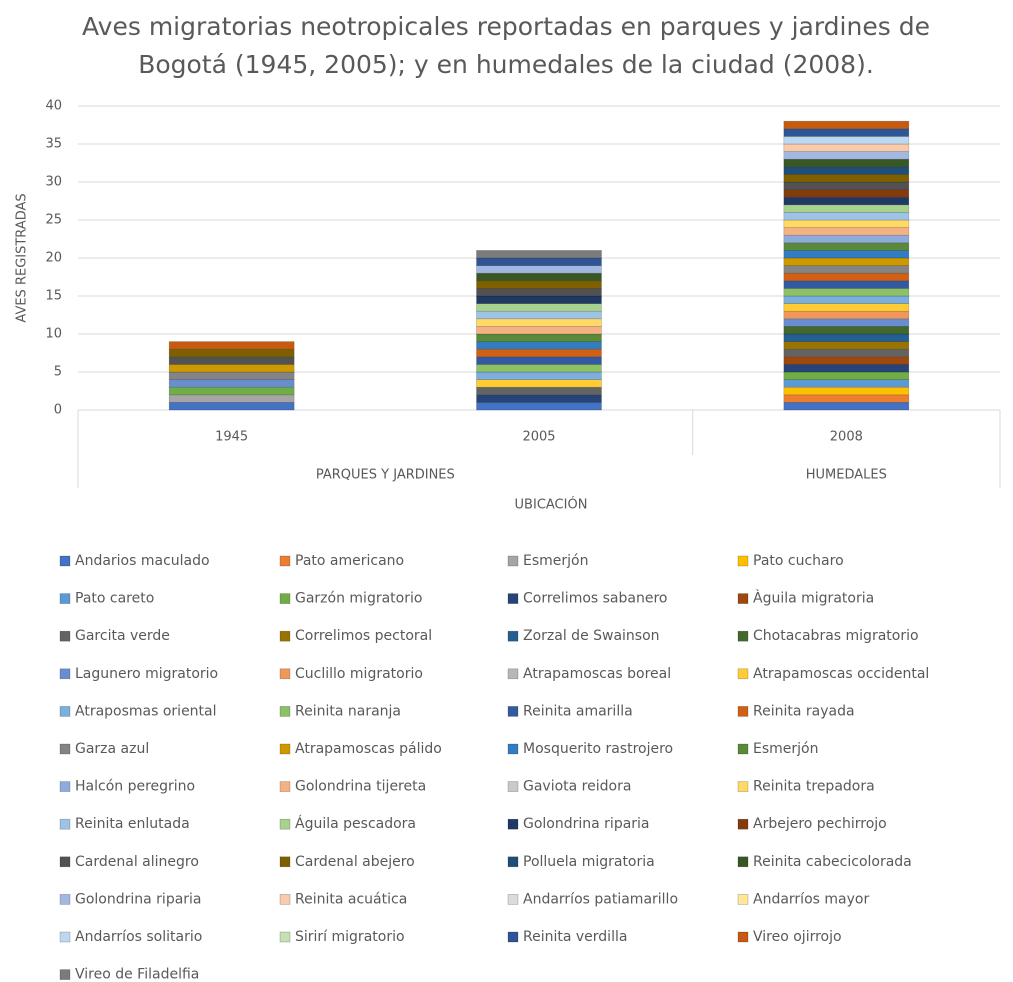 The height and width of the screenshot is (982, 1013). What do you see at coordinates (820, 824) in the screenshot?
I see `legend-label: Arbejero pechirrojo` at bounding box center [820, 824].